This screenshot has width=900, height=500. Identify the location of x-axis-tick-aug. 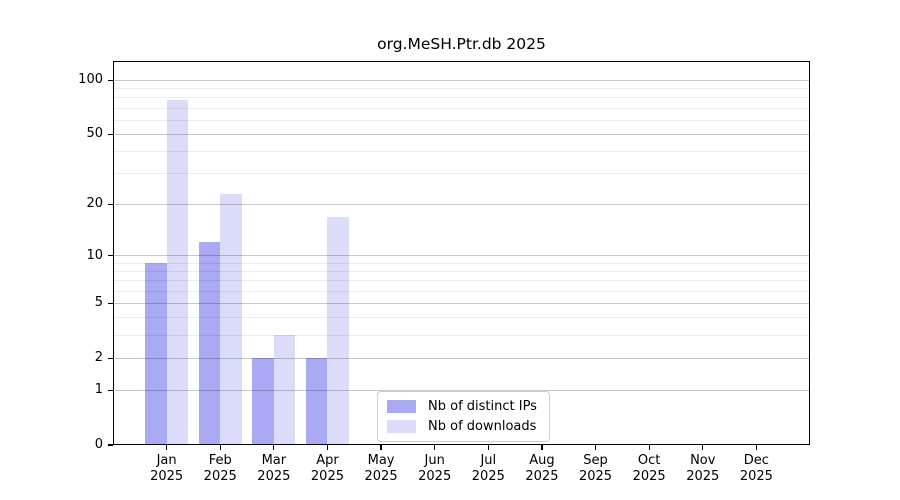
(542, 447).